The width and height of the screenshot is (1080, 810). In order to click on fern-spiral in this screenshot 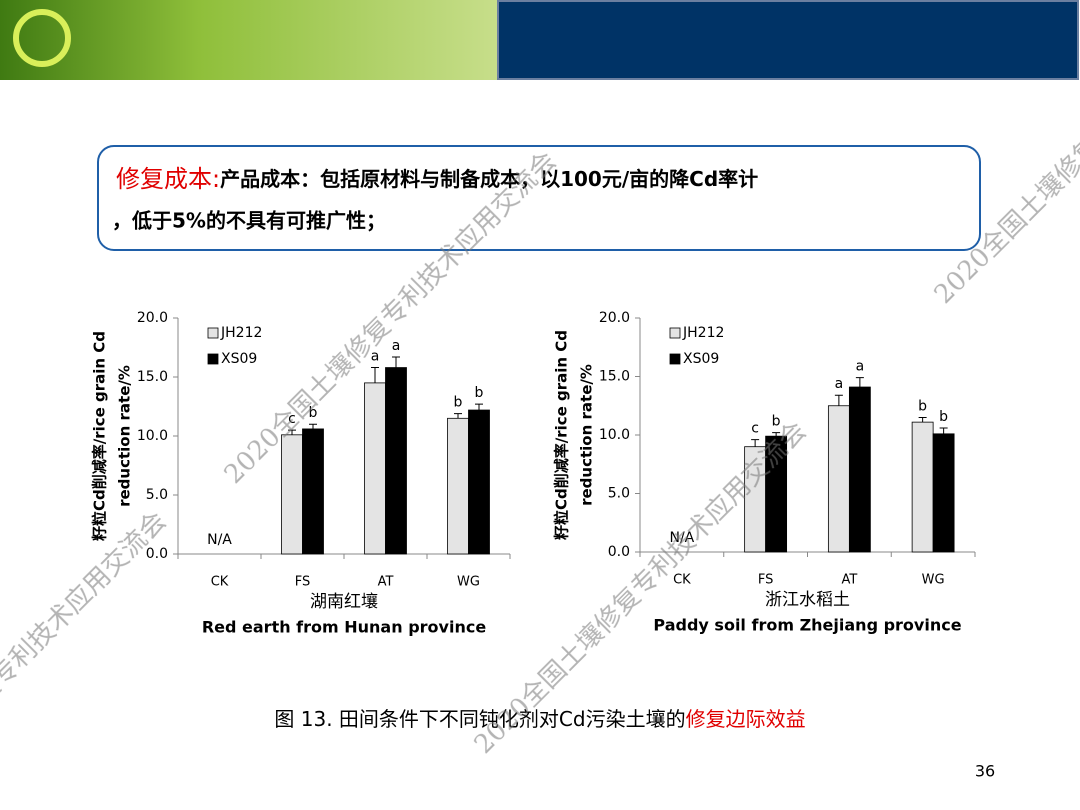, I will do `click(42, 38)`.